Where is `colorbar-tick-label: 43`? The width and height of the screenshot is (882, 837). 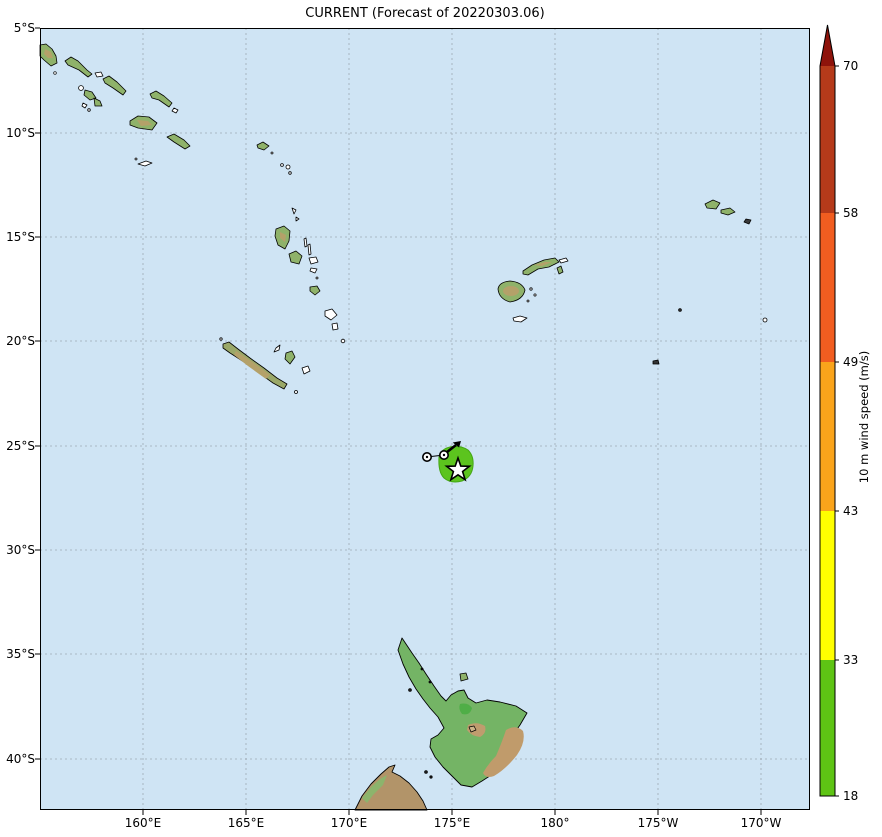 colorbar-tick-label: 43 is located at coordinates (851, 511).